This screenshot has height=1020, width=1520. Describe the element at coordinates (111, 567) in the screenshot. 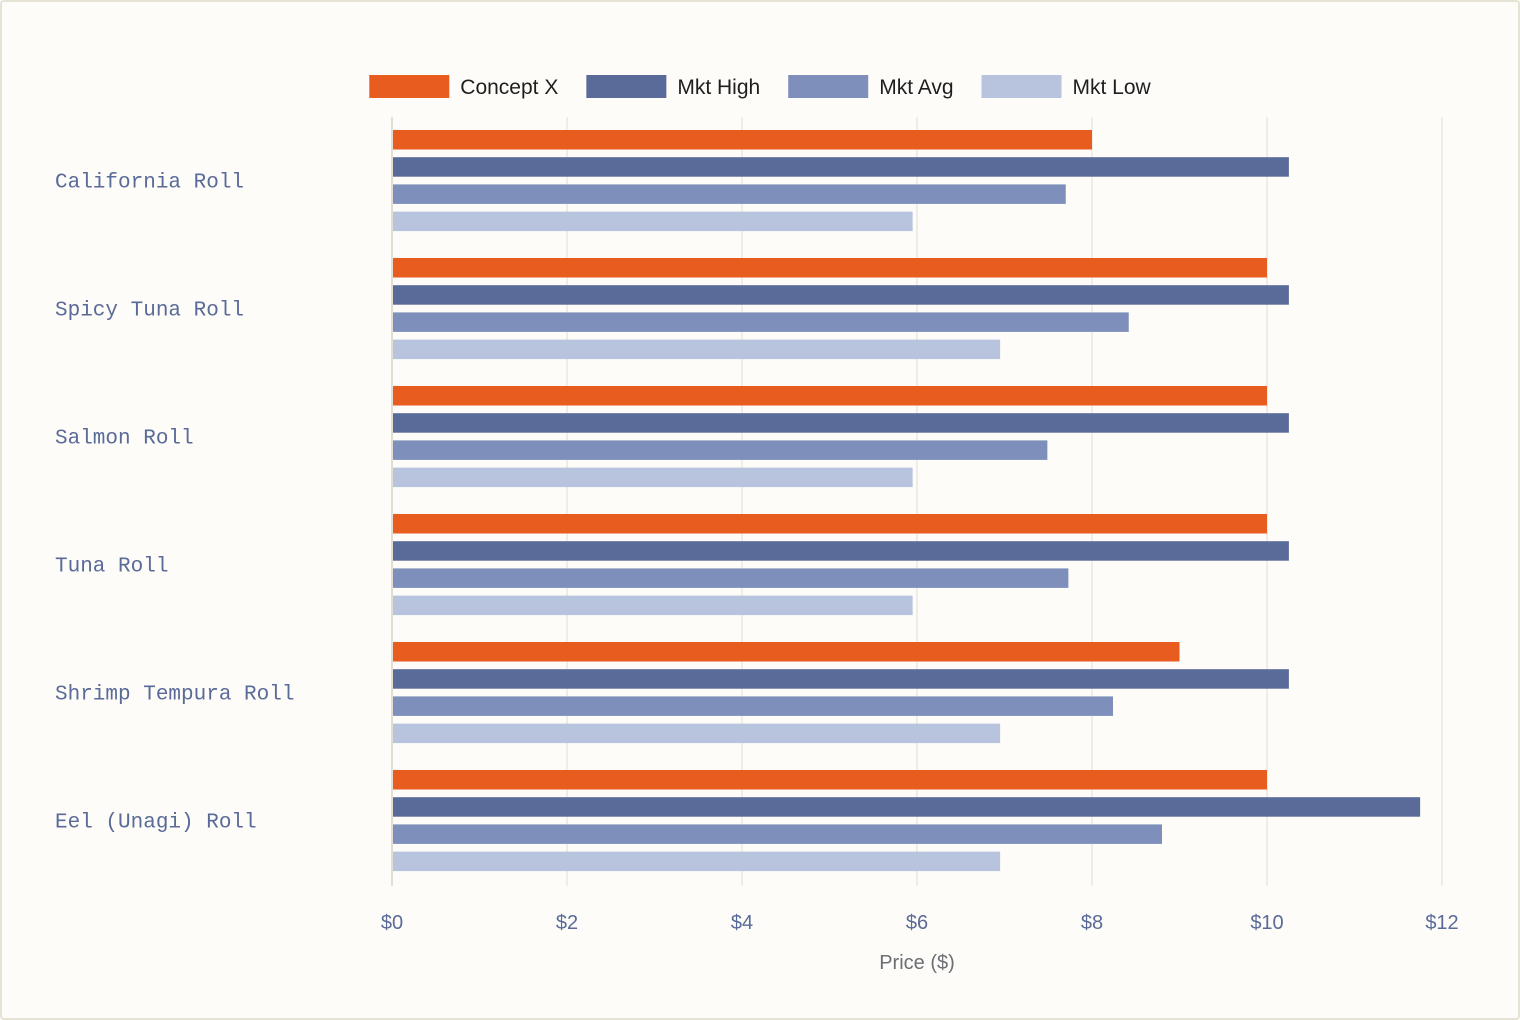

I see `category-label: Tuna Roll` at that location.